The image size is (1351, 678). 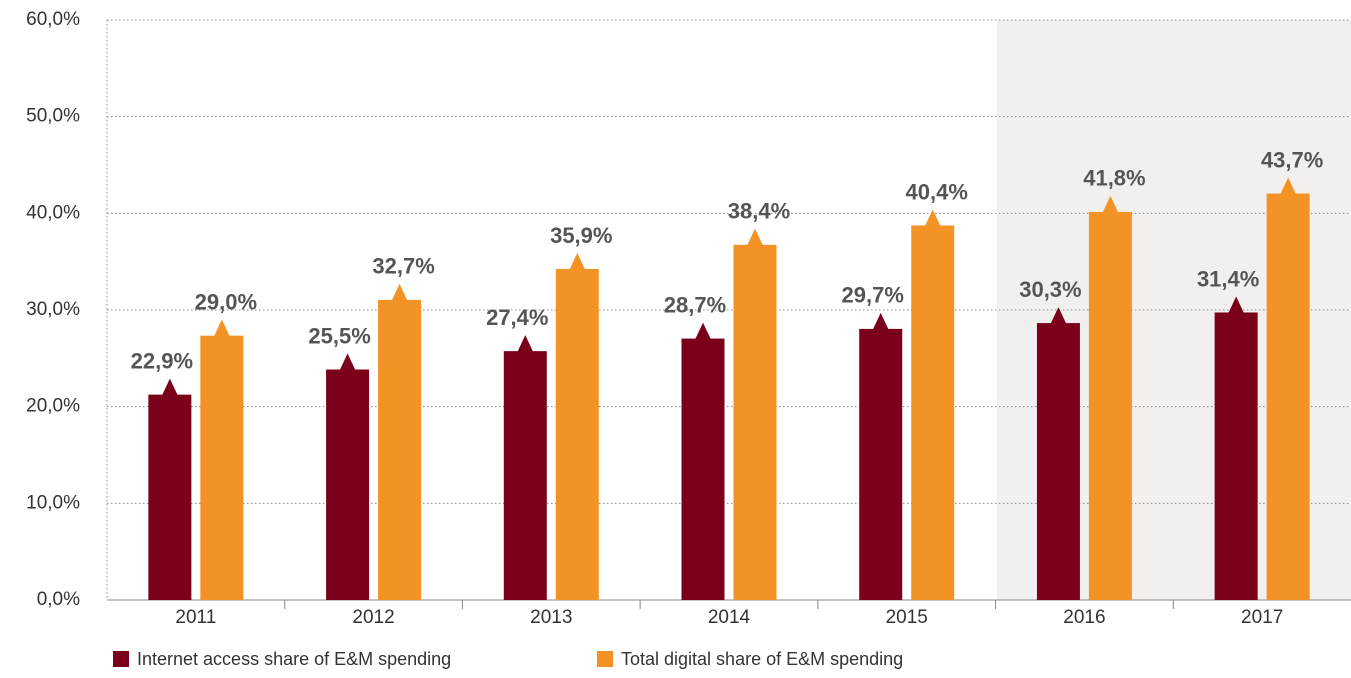 What do you see at coordinates (339, 335) in the screenshot?
I see `value-label: 25,5%` at bounding box center [339, 335].